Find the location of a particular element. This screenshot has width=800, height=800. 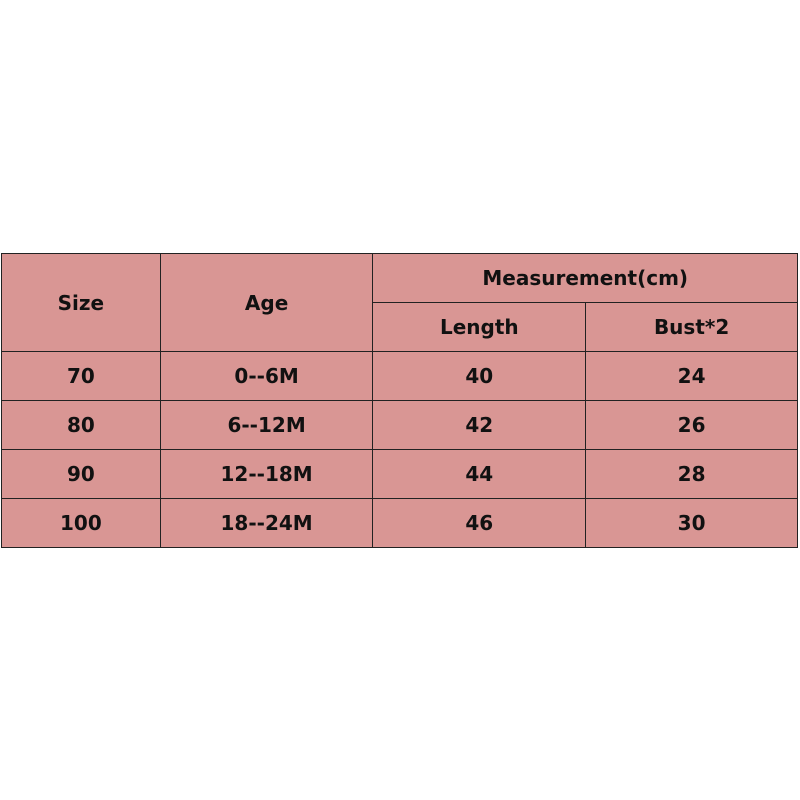

cell-length: 44 is located at coordinates (479, 474).